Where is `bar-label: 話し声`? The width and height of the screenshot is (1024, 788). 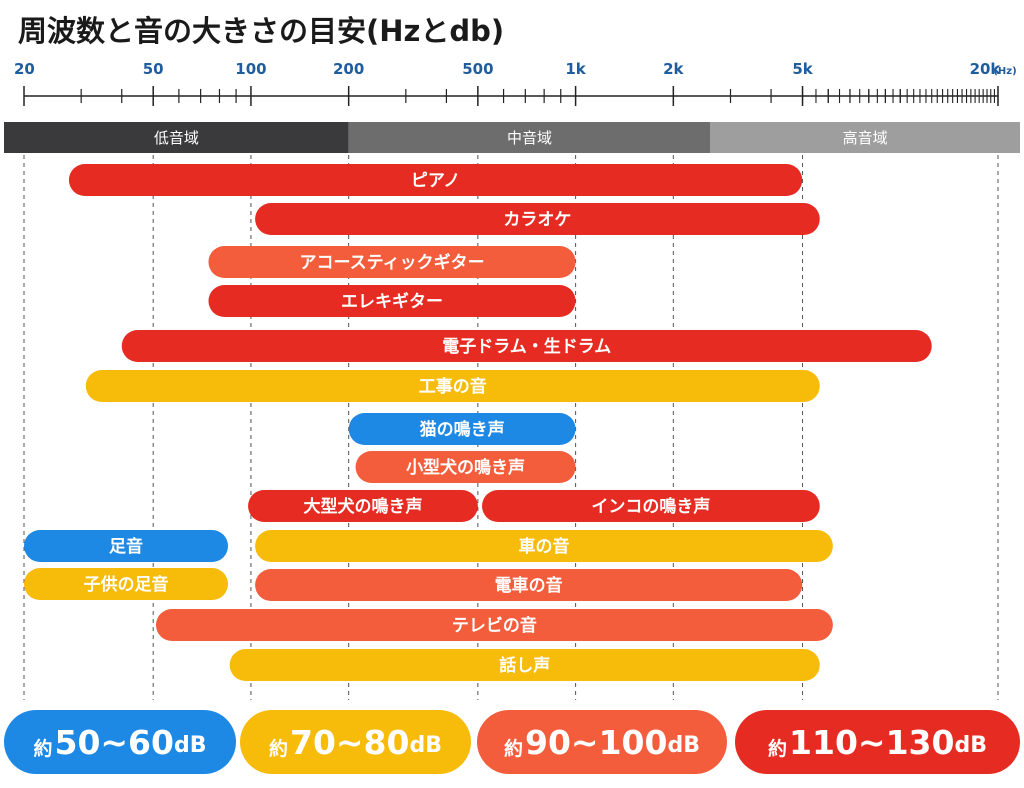 bar-label: 話し声 is located at coordinates (524, 665).